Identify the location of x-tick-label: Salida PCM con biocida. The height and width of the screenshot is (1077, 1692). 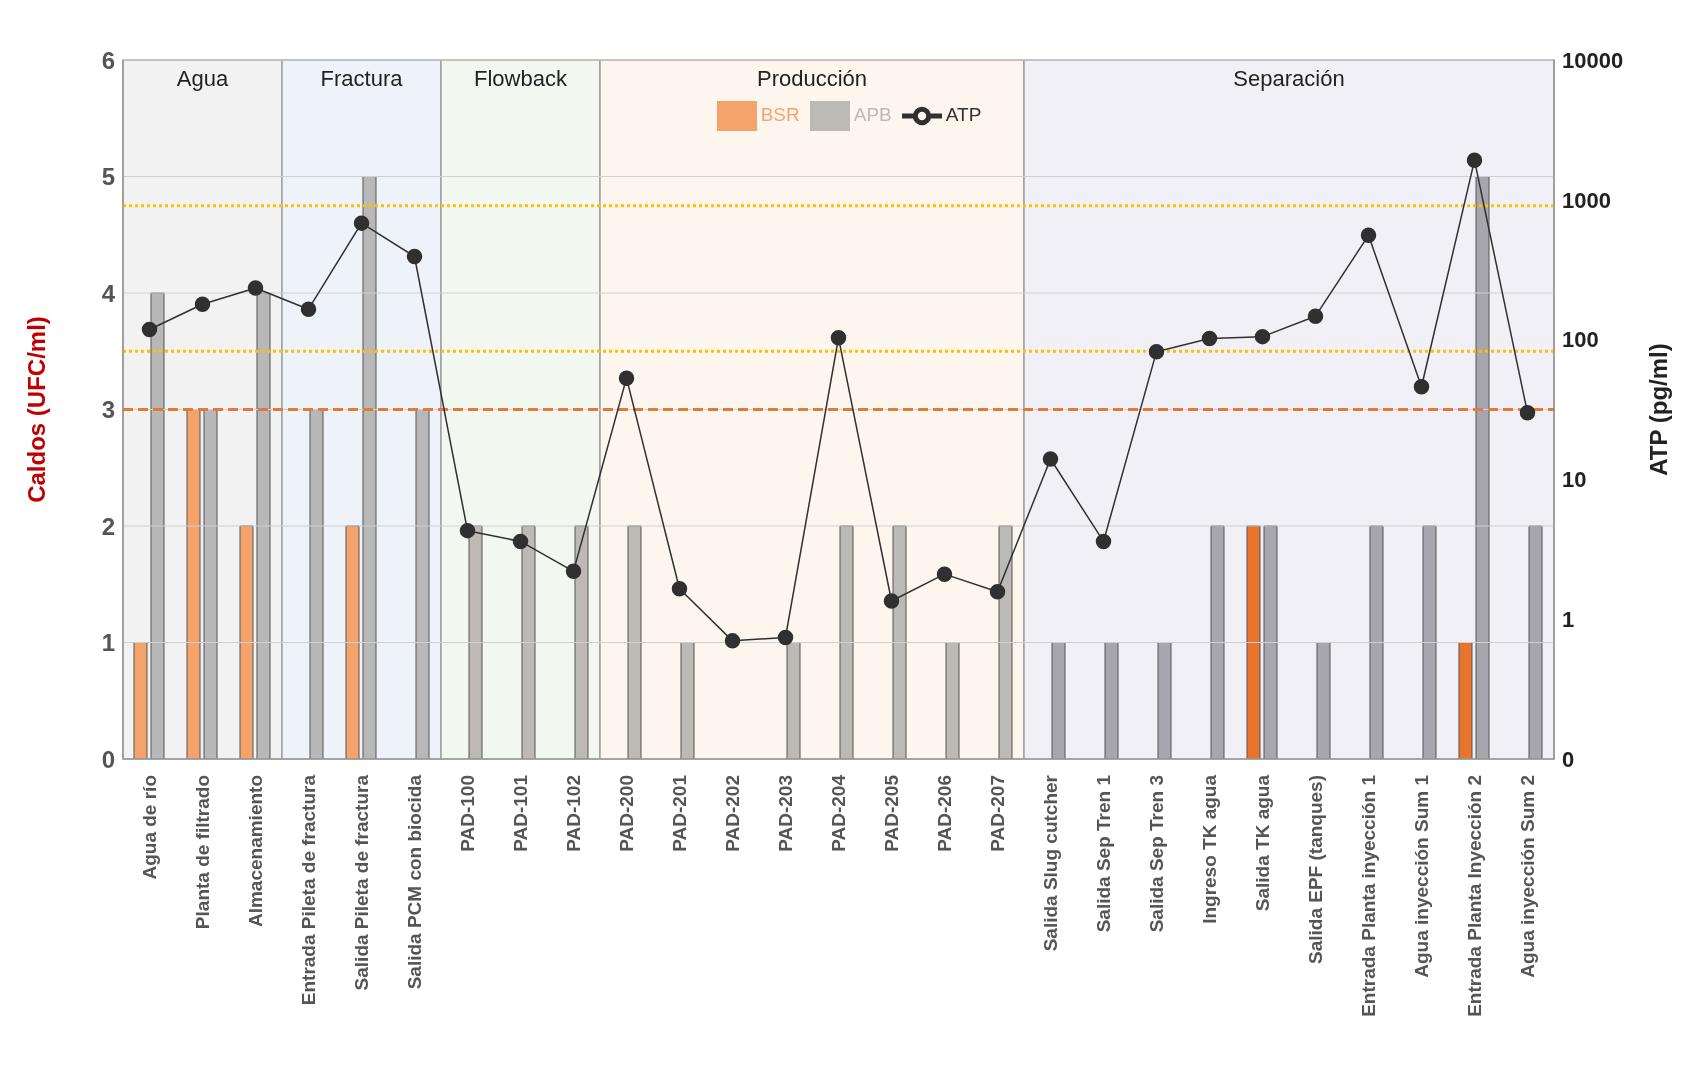
(414, 882).